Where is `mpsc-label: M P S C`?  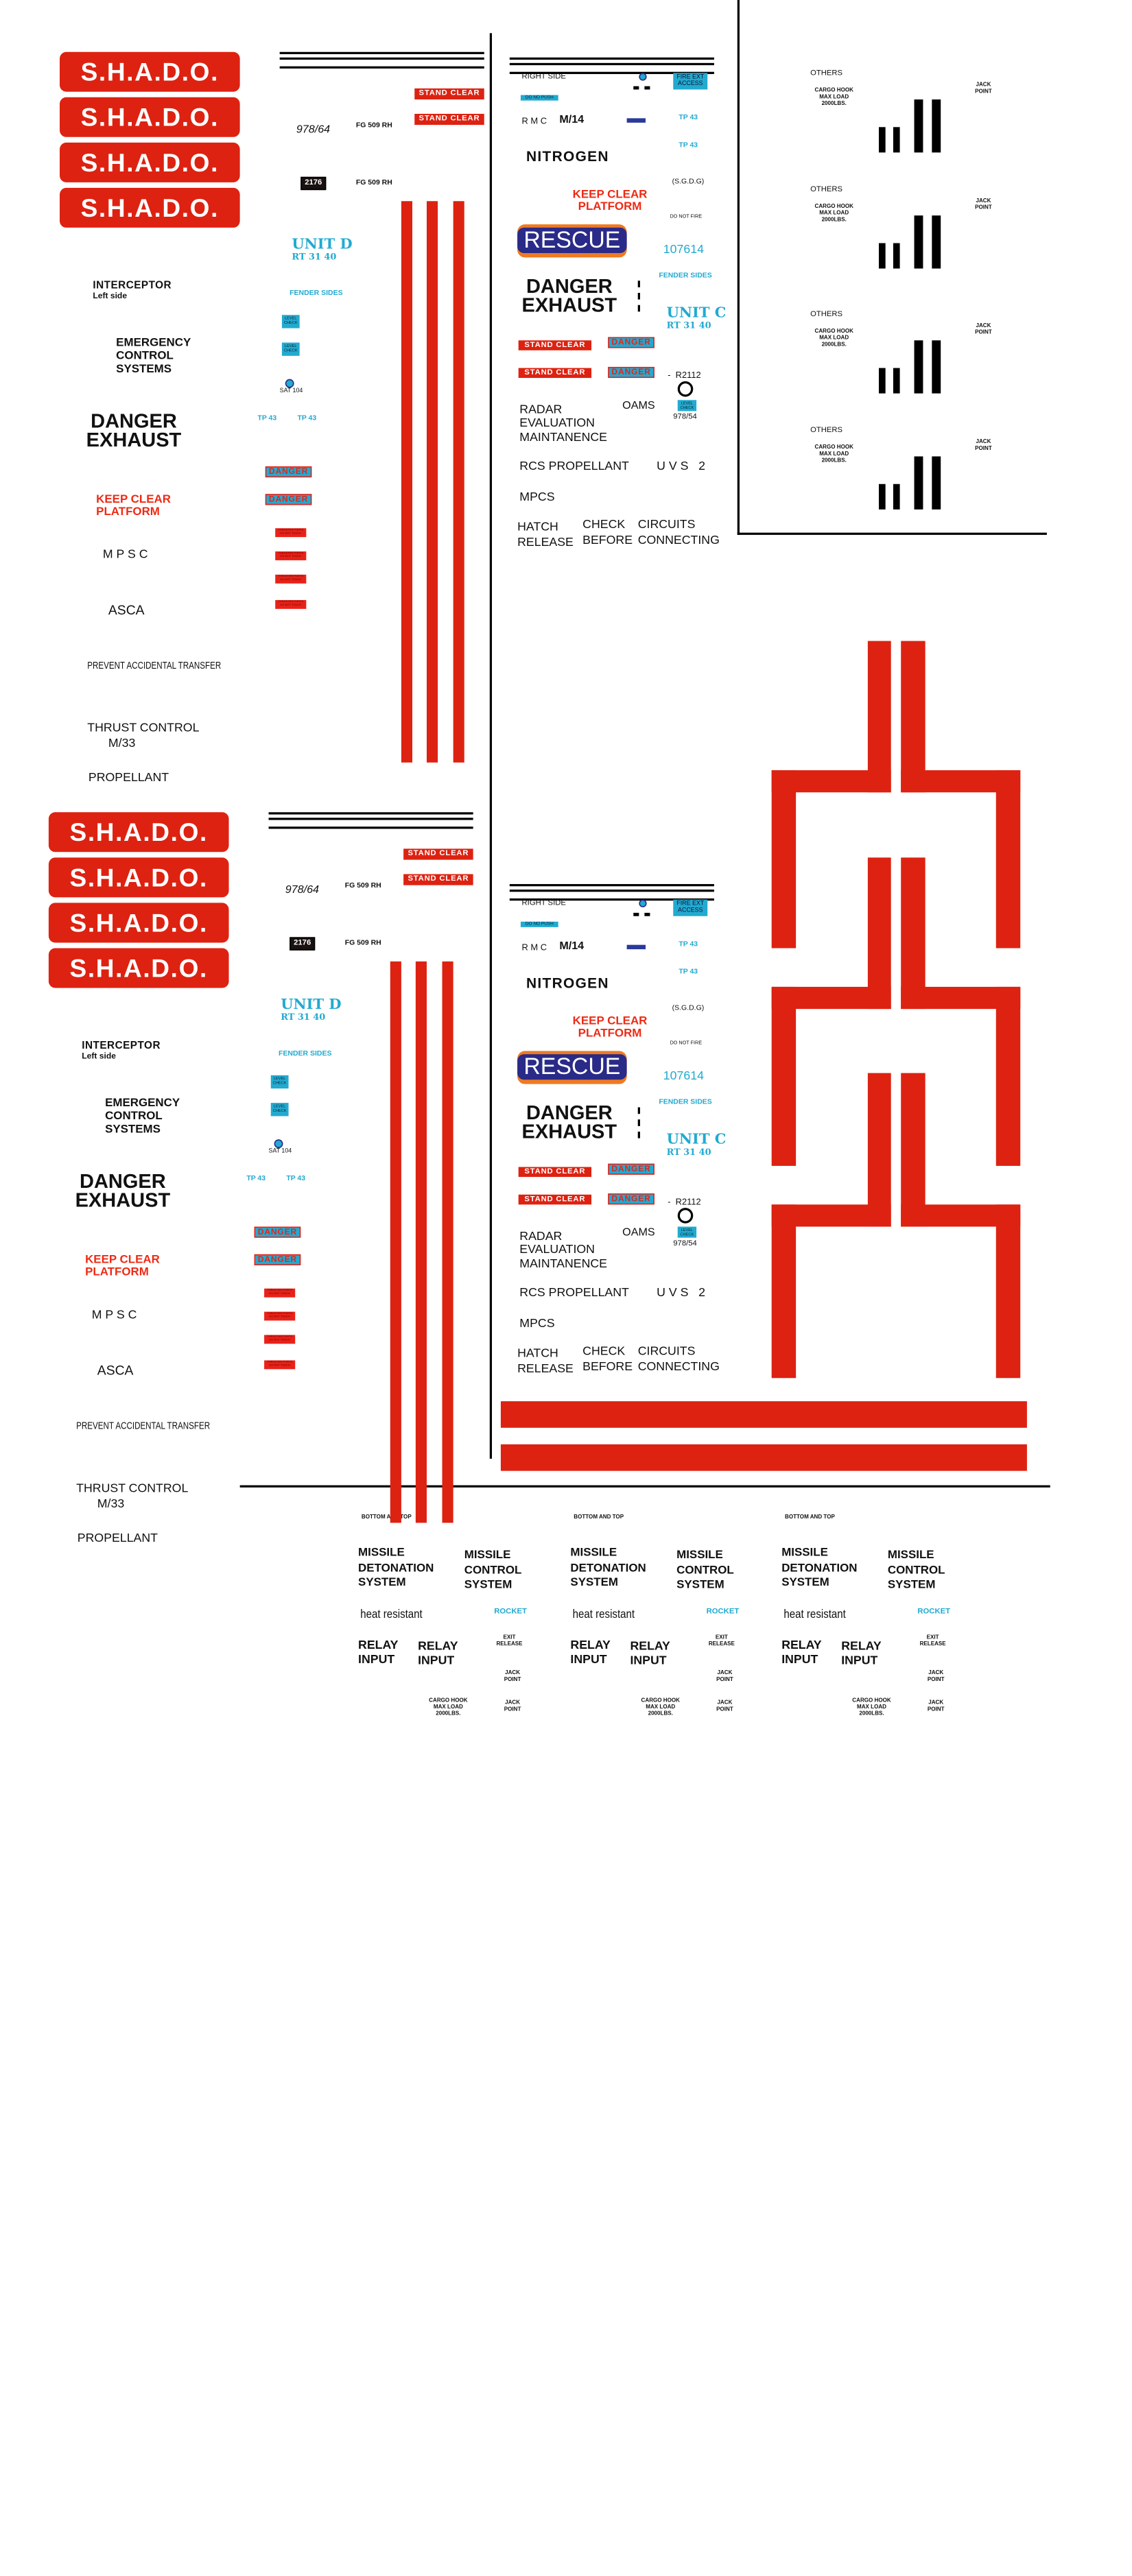 mpsc-label: M P S C is located at coordinates (125, 555).